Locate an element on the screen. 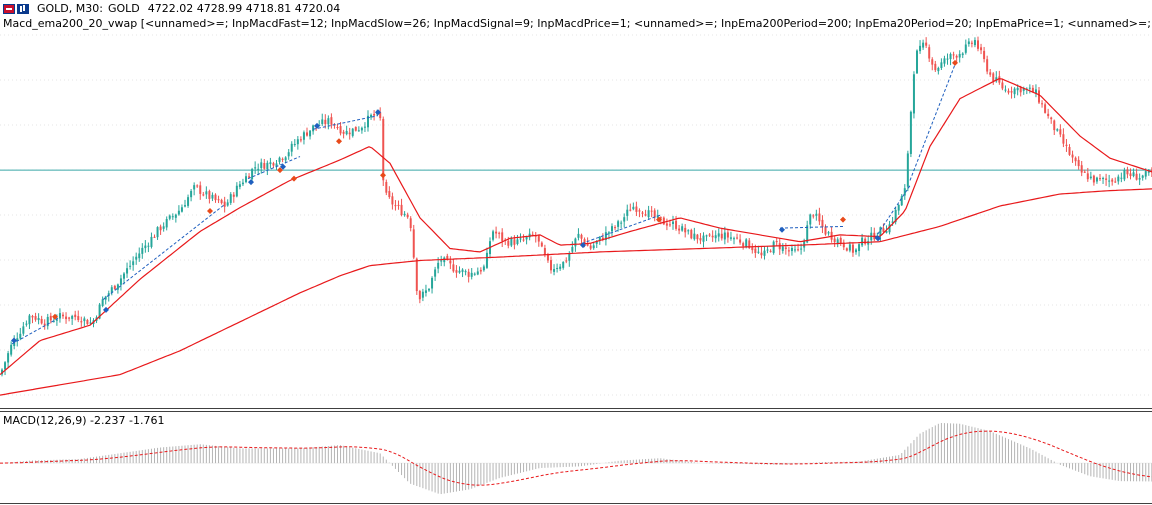 The width and height of the screenshot is (1152, 505). macd-signal-line is located at coordinates (576, 458).